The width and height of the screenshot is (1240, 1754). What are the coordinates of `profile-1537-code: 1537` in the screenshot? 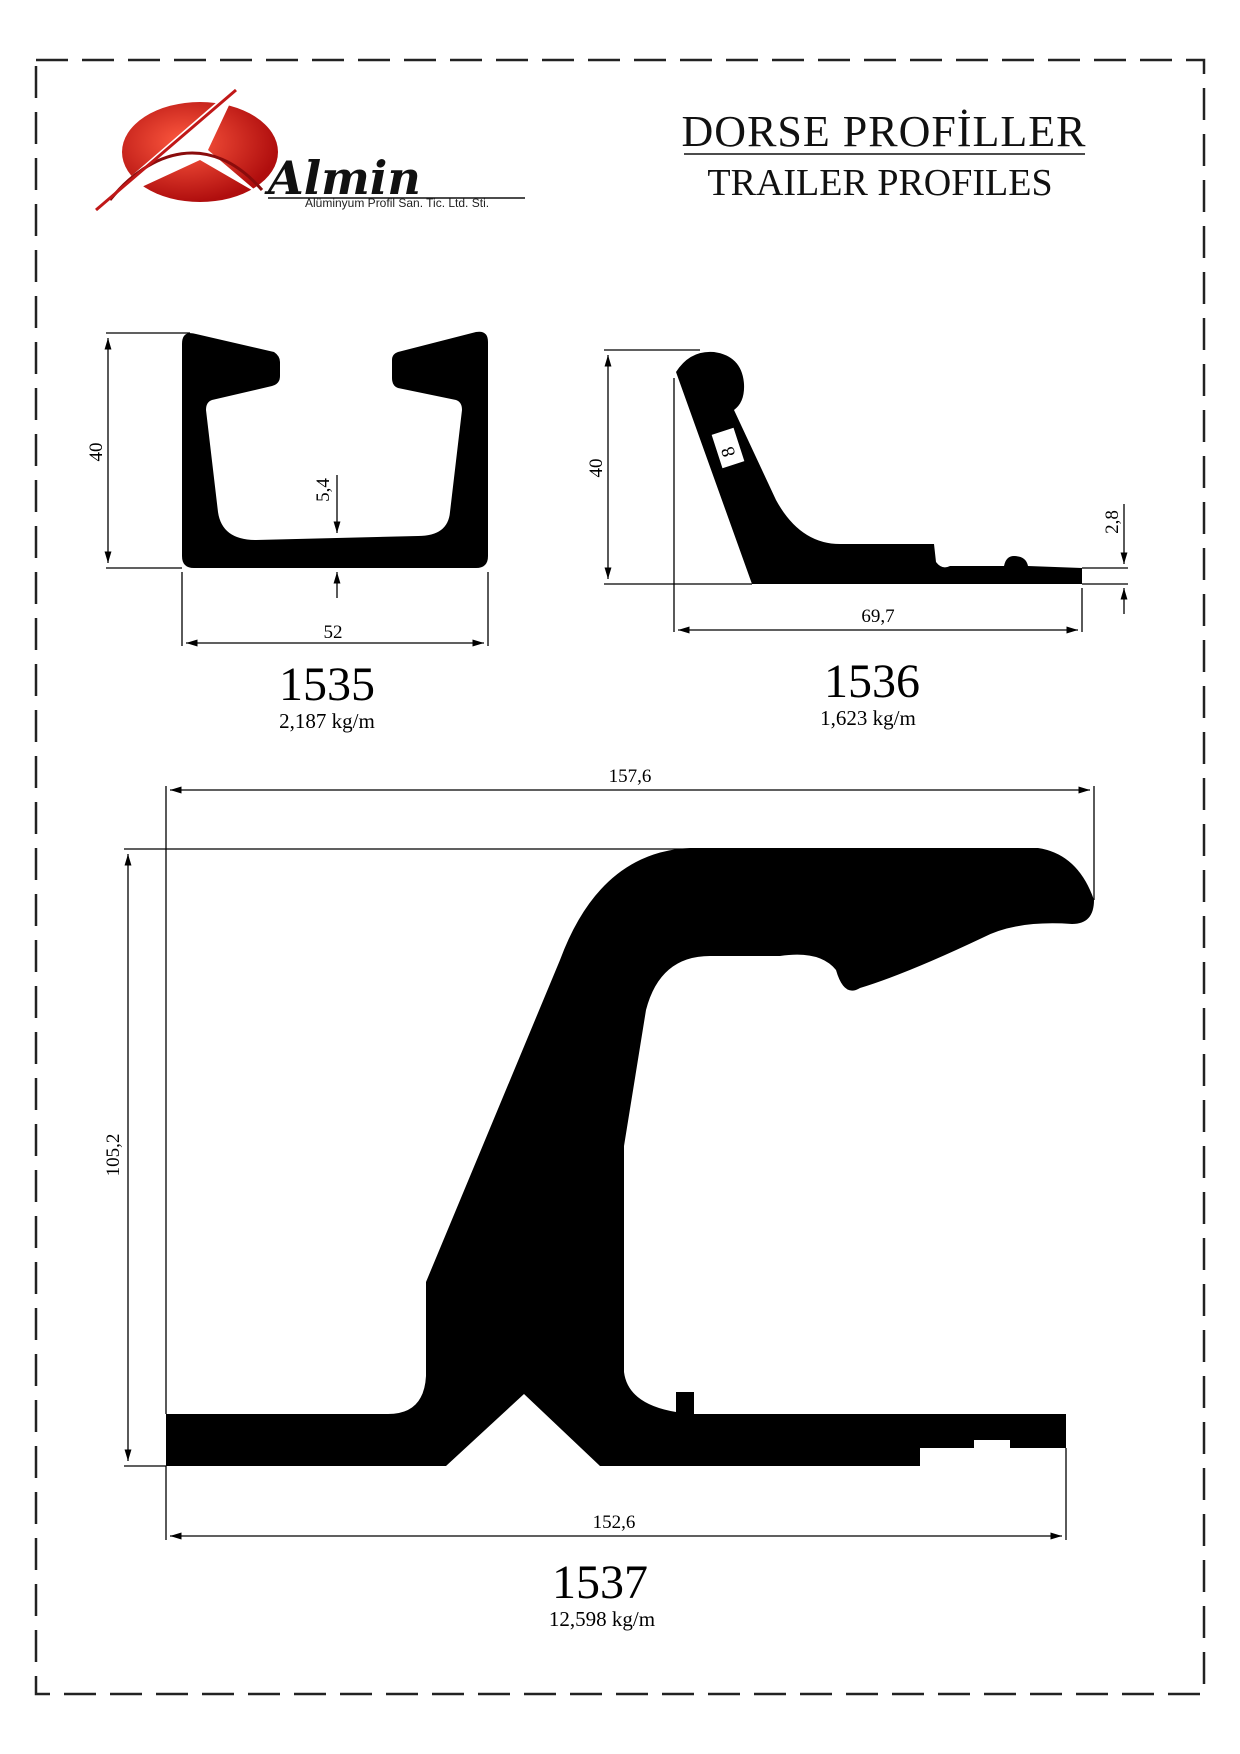 It's located at (600, 1582).